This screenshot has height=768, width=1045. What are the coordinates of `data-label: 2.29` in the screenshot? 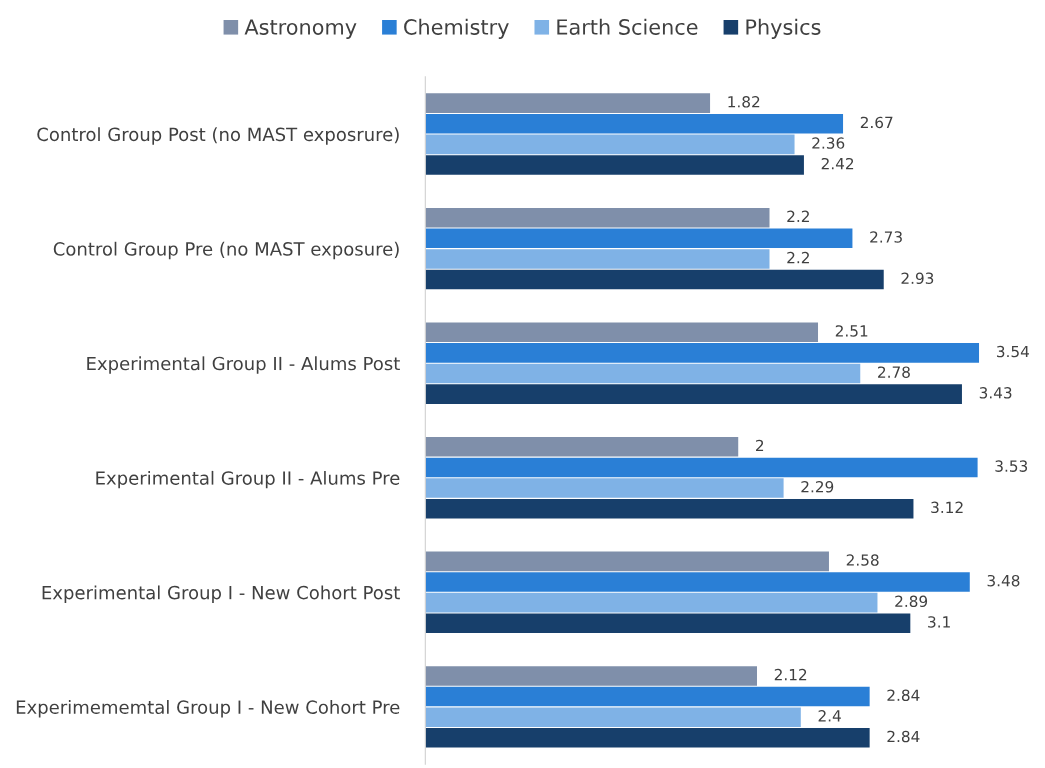 It's located at (817, 486).